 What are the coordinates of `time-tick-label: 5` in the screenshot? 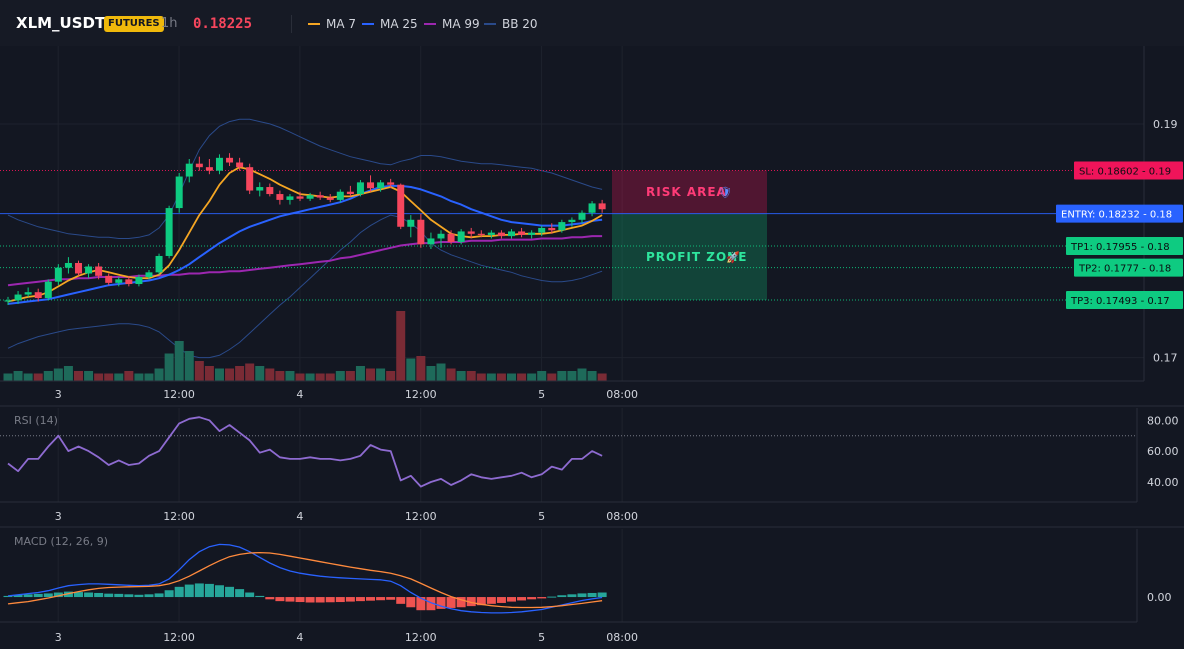 It's located at (541, 516).